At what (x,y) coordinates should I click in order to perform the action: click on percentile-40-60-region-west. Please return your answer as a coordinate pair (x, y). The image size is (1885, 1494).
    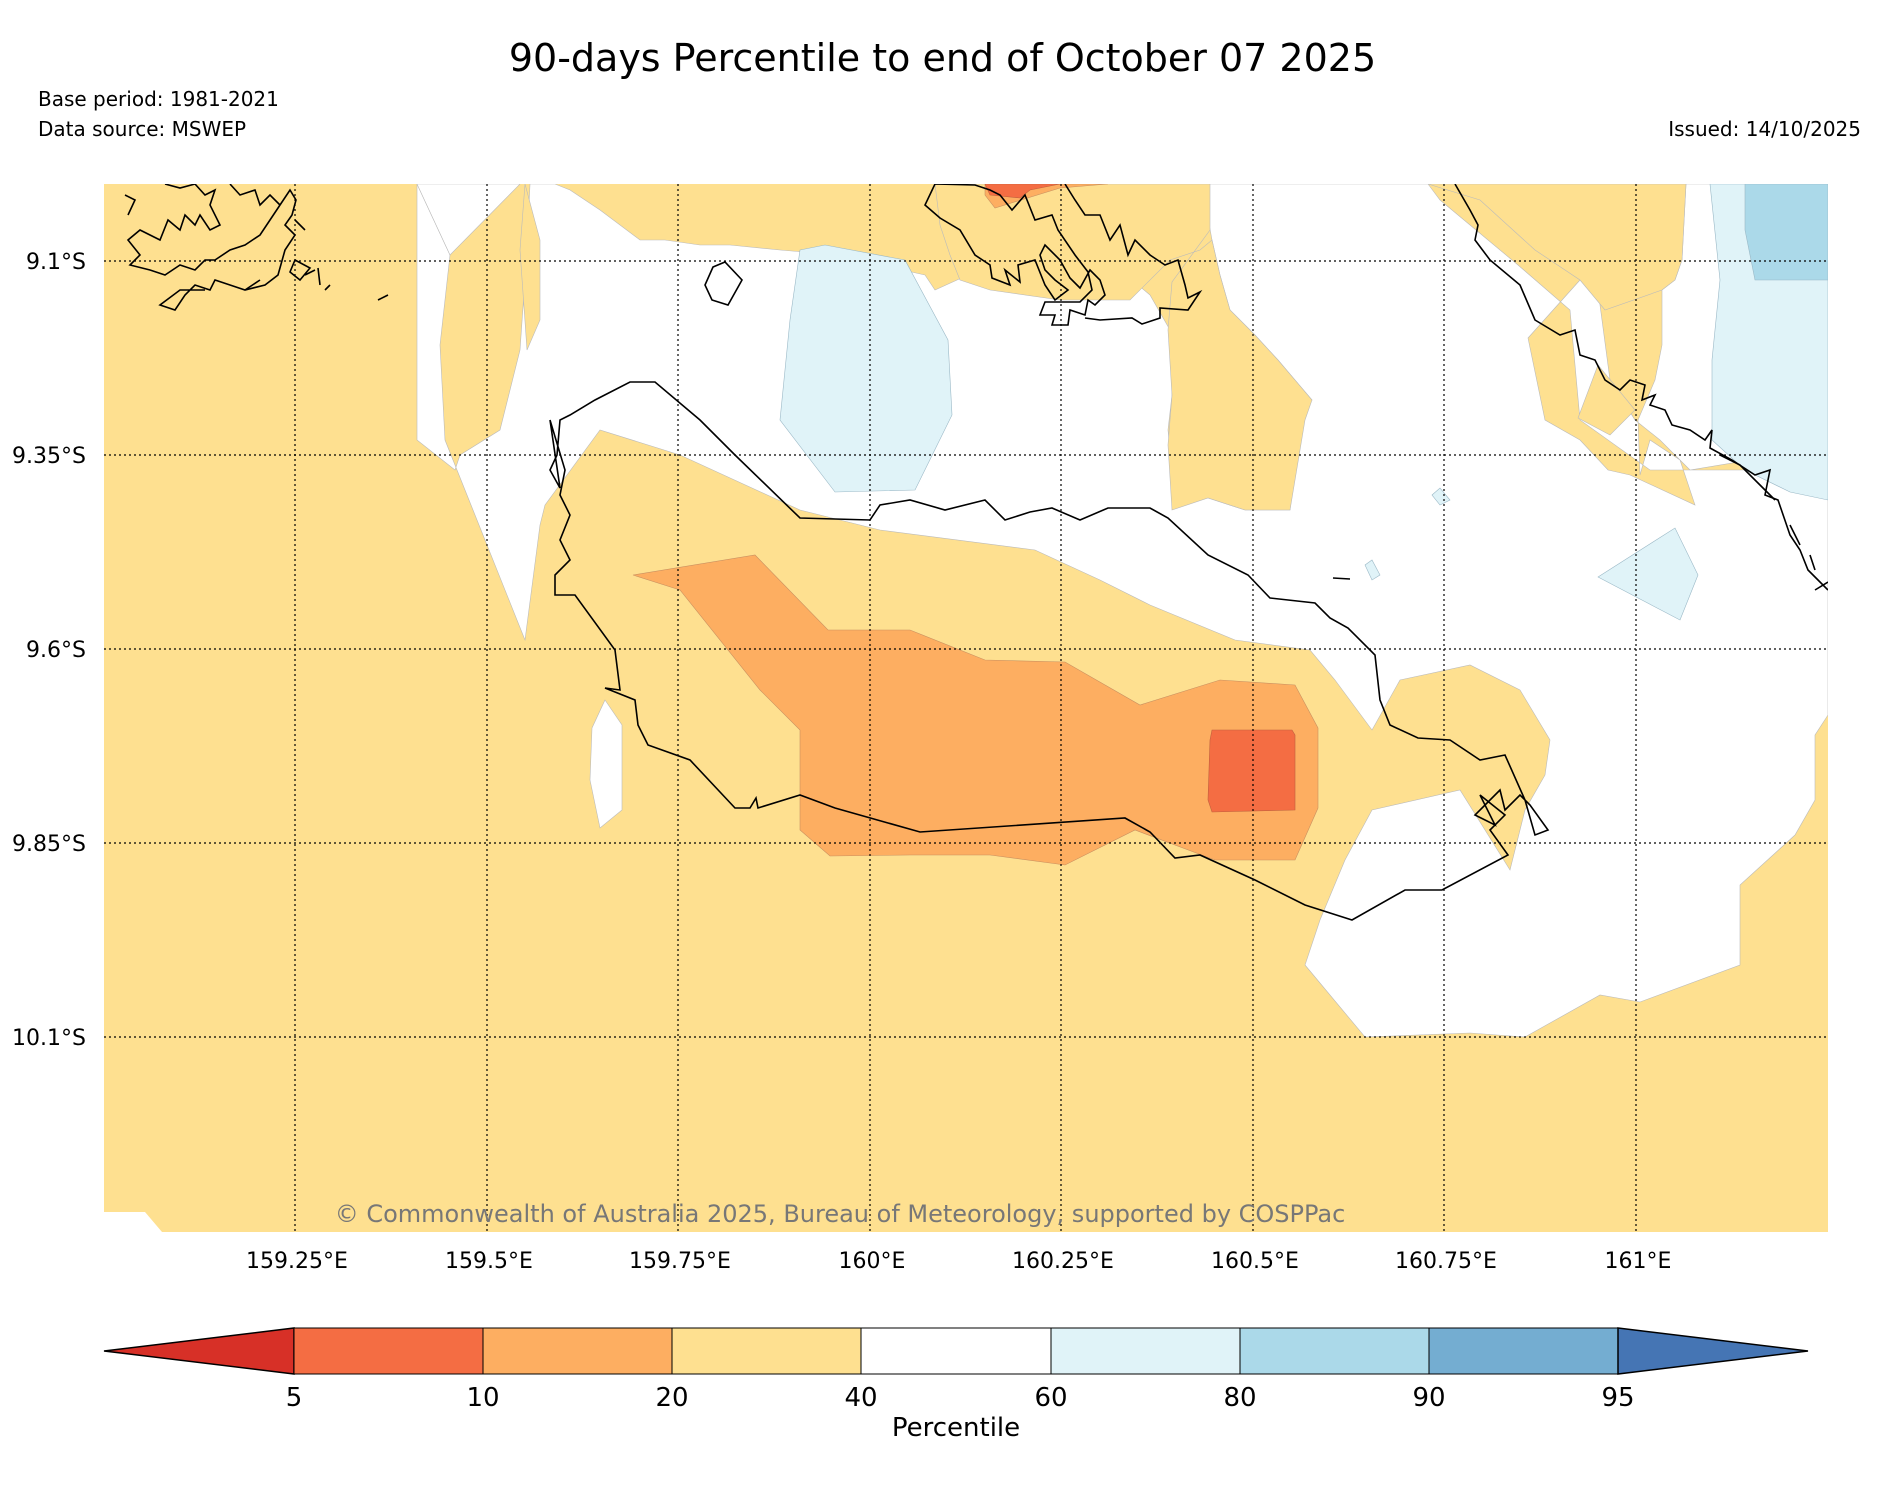
    Looking at the image, I should click on (468, 220).